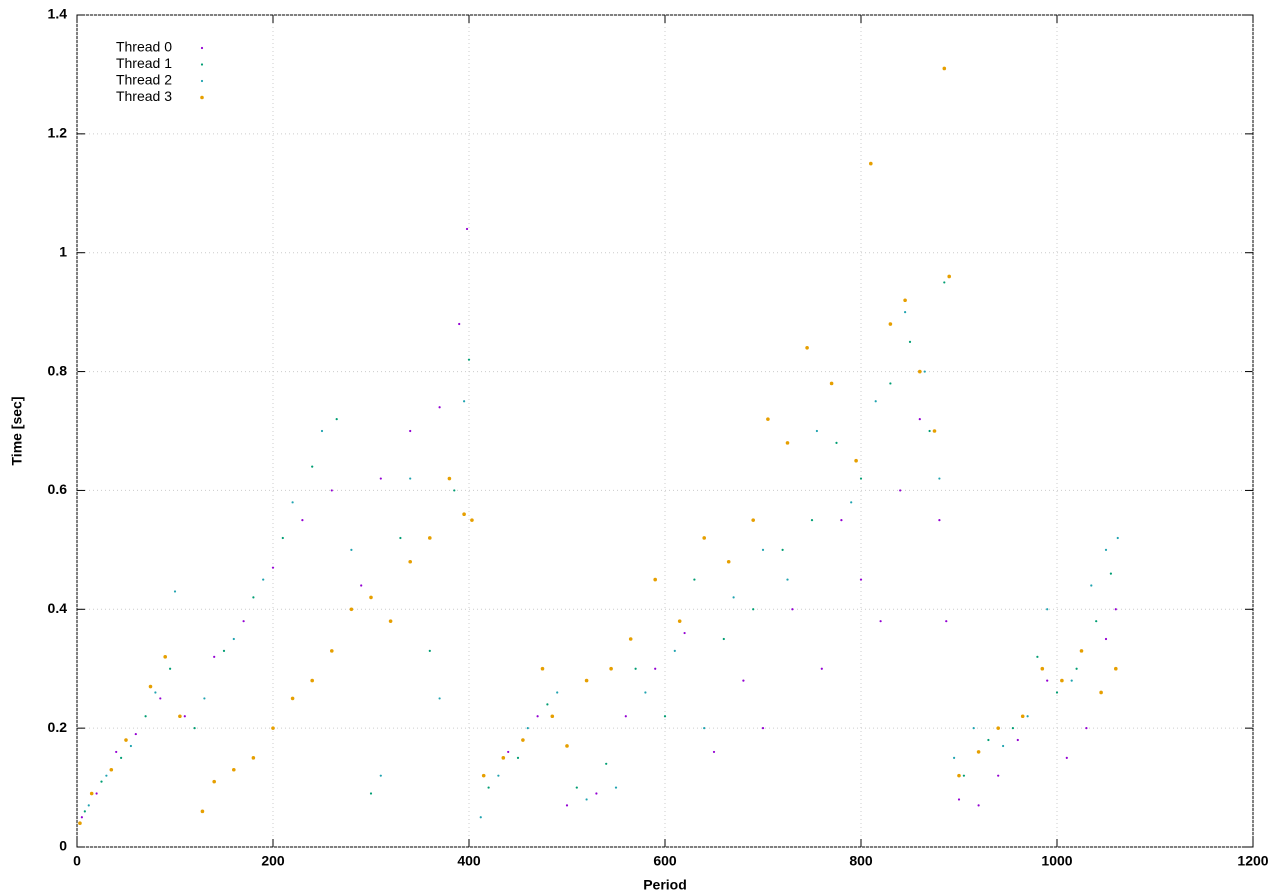 This screenshot has width=1280, height=896. What do you see at coordinates (273, 861) in the screenshot?
I see `x-tick-label: 200` at bounding box center [273, 861].